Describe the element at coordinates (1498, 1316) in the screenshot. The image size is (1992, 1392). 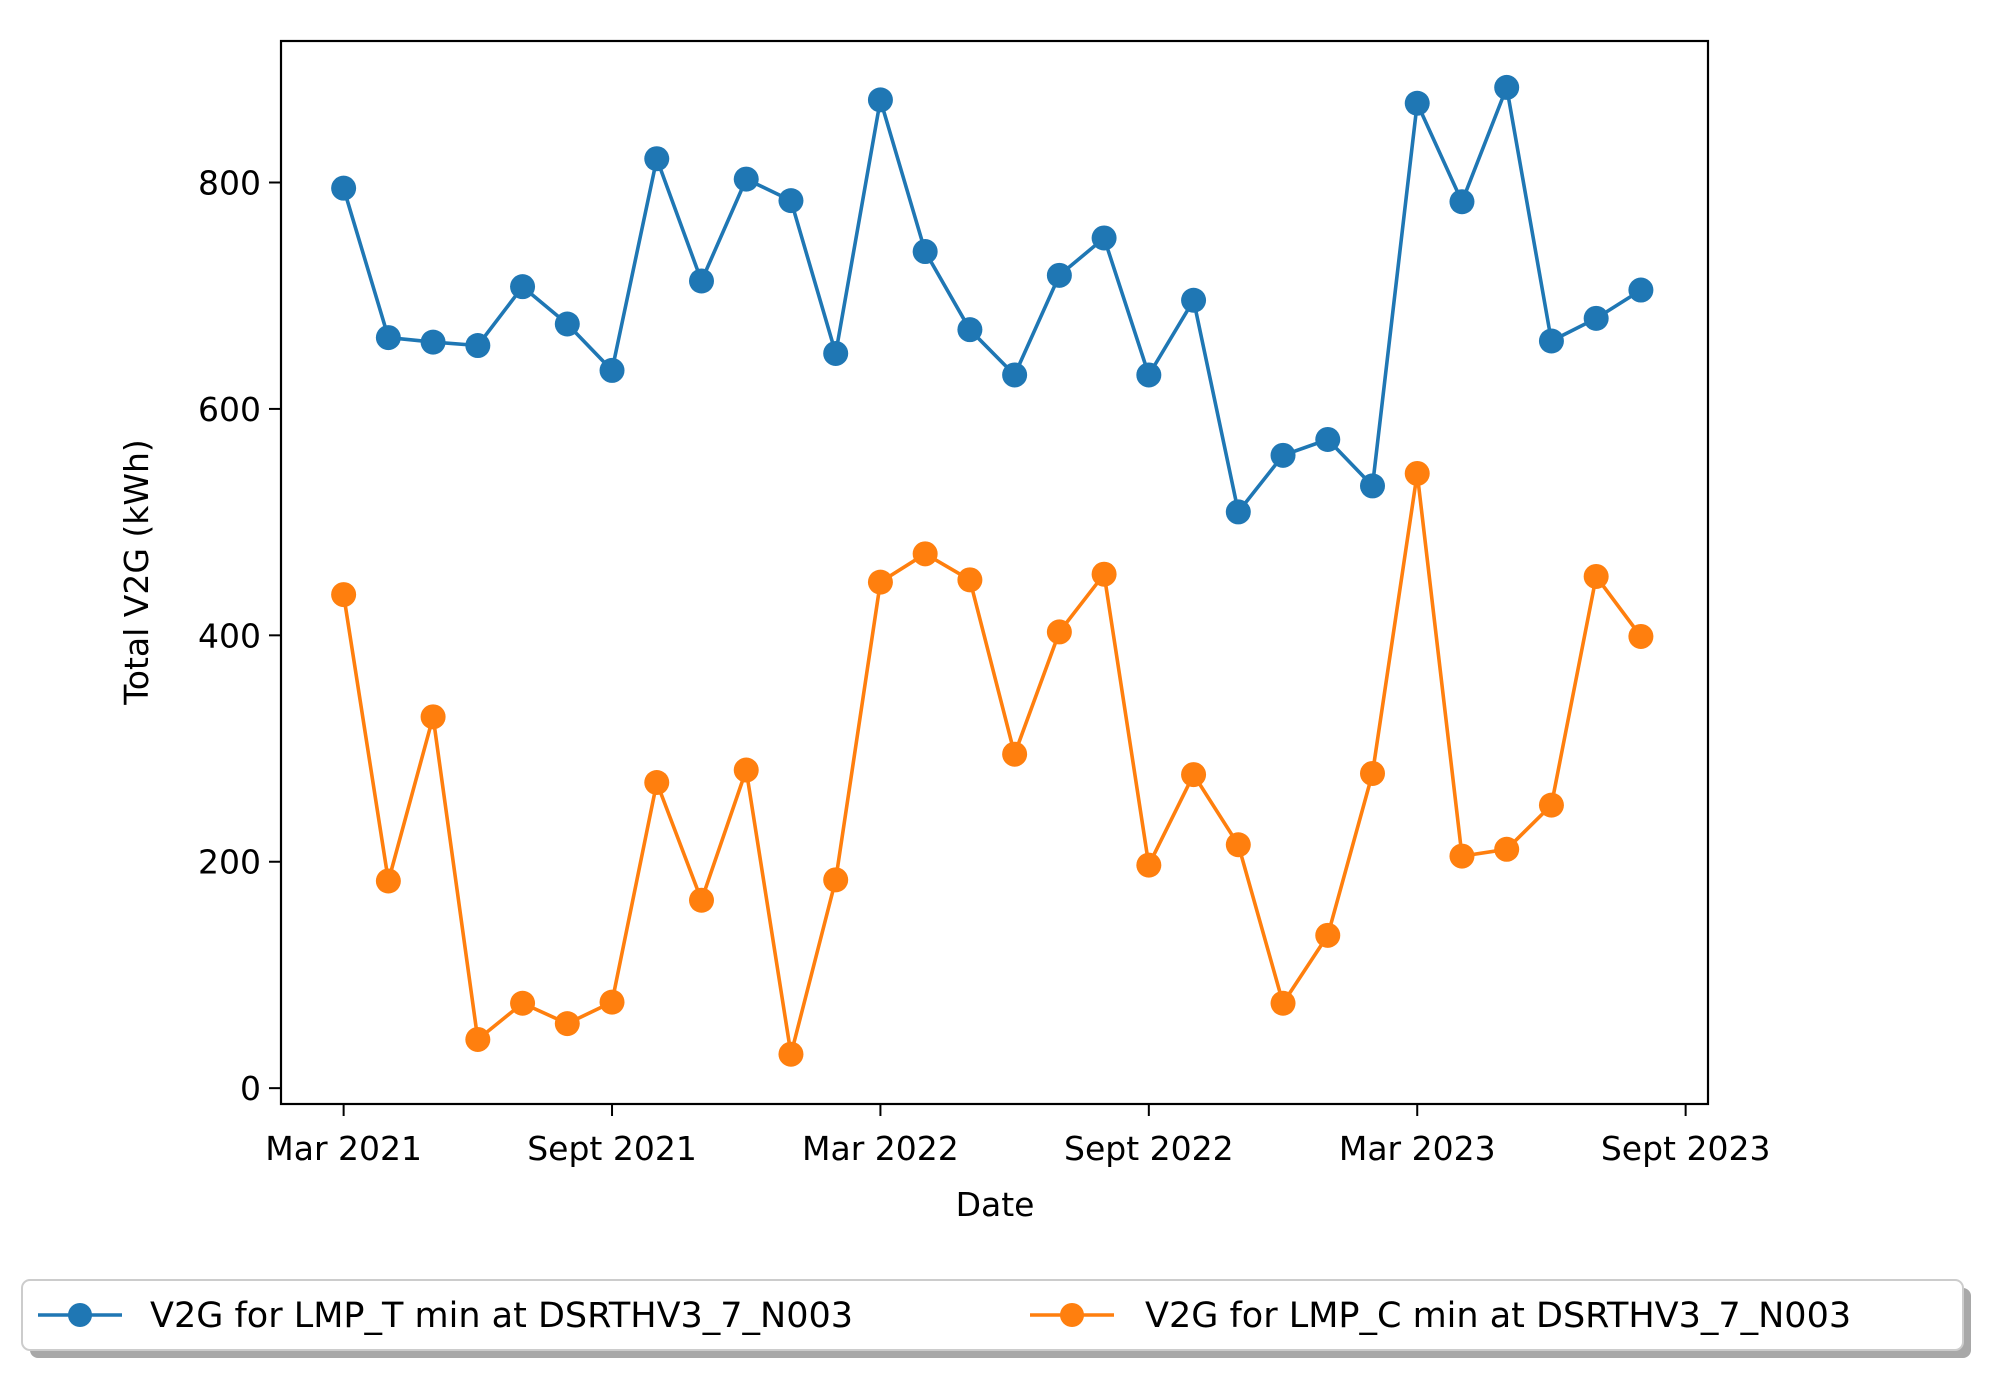
I see `legend-label-series-2: V2G for LMP_C min at DSRTHV3_7_N003` at that location.